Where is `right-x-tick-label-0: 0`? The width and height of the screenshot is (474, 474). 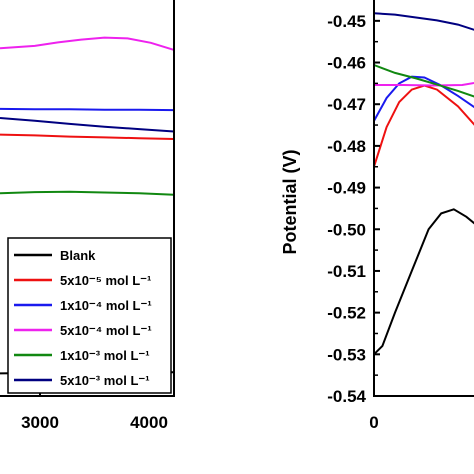 right-x-tick-label-0: 0 is located at coordinates (373, 422).